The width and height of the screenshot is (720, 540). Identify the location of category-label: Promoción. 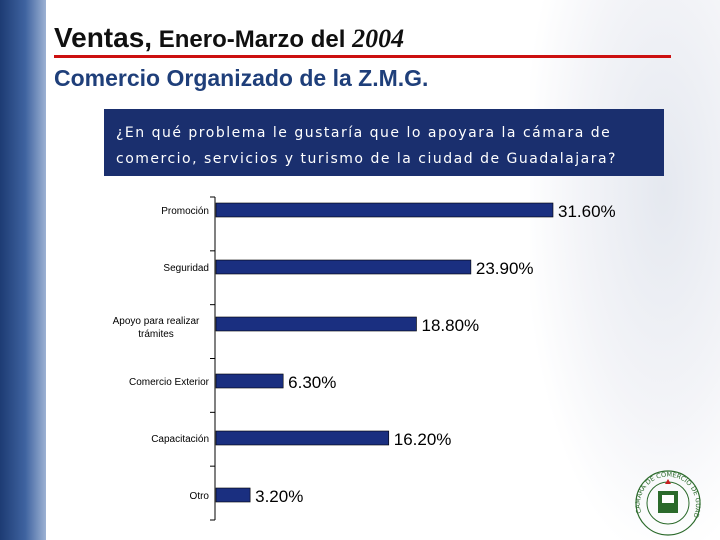
(185, 211).